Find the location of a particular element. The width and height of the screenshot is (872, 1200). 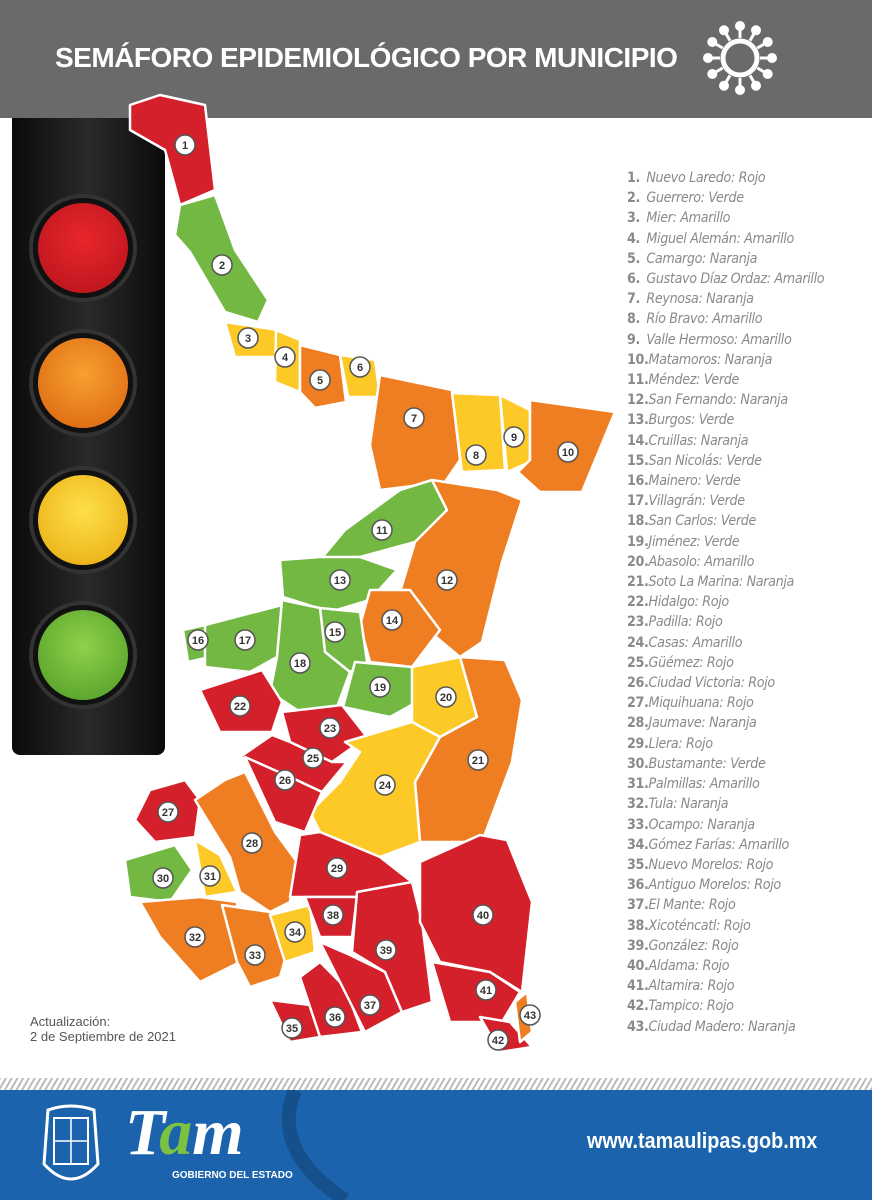

label-number: 5 is located at coordinates (320, 381).